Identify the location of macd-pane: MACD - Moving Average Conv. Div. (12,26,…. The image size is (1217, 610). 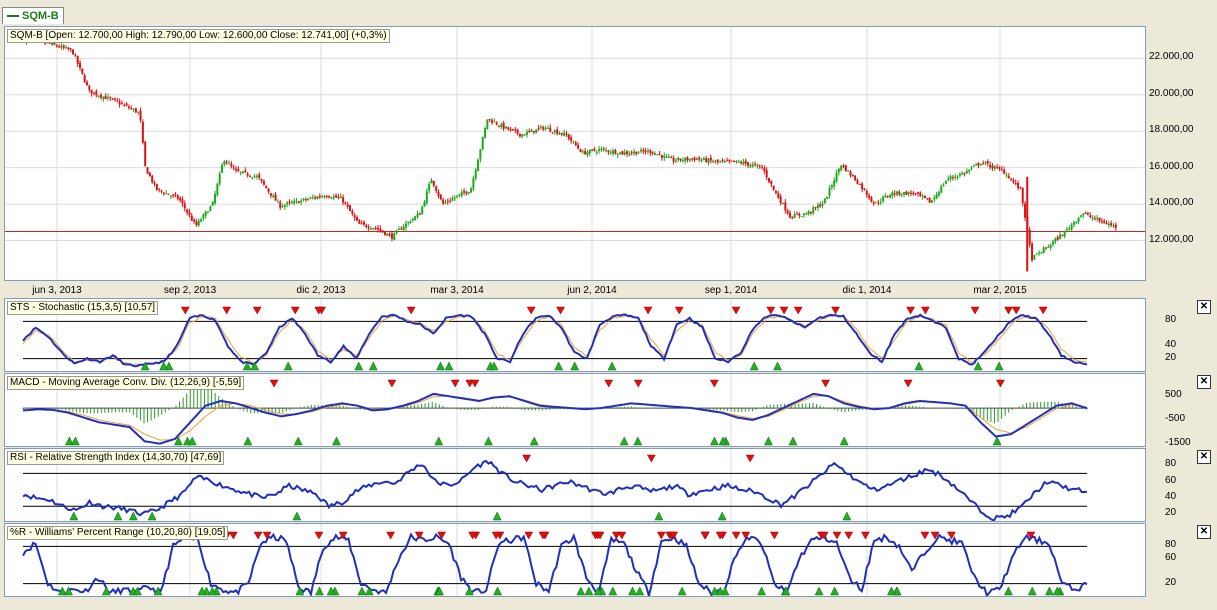
(575, 410).